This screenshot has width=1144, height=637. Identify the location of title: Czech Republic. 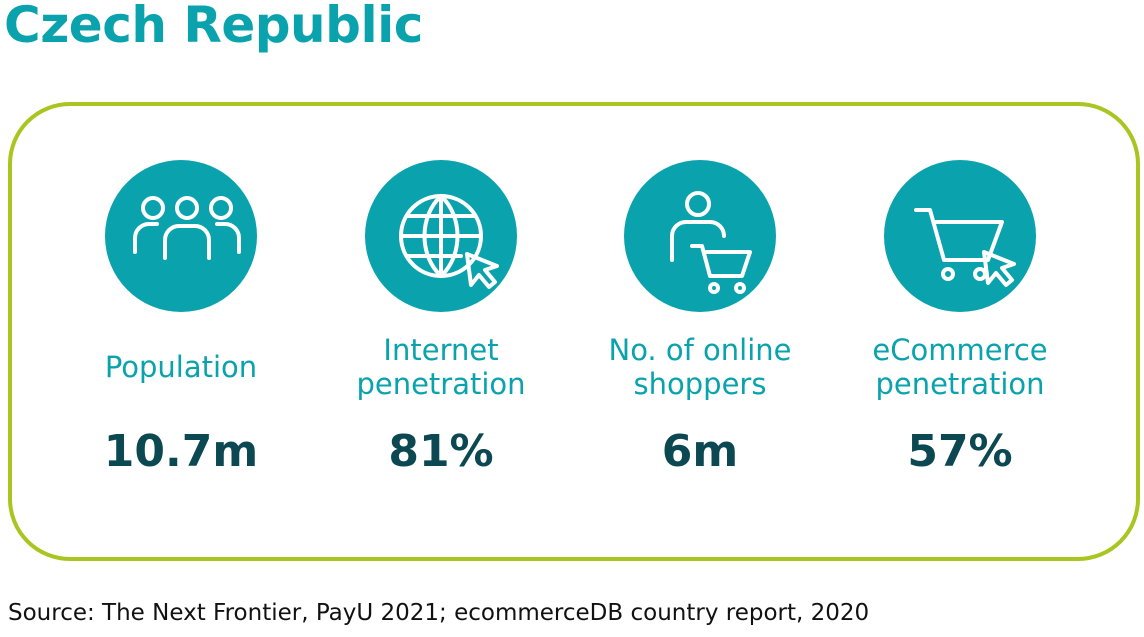
(213, 27).